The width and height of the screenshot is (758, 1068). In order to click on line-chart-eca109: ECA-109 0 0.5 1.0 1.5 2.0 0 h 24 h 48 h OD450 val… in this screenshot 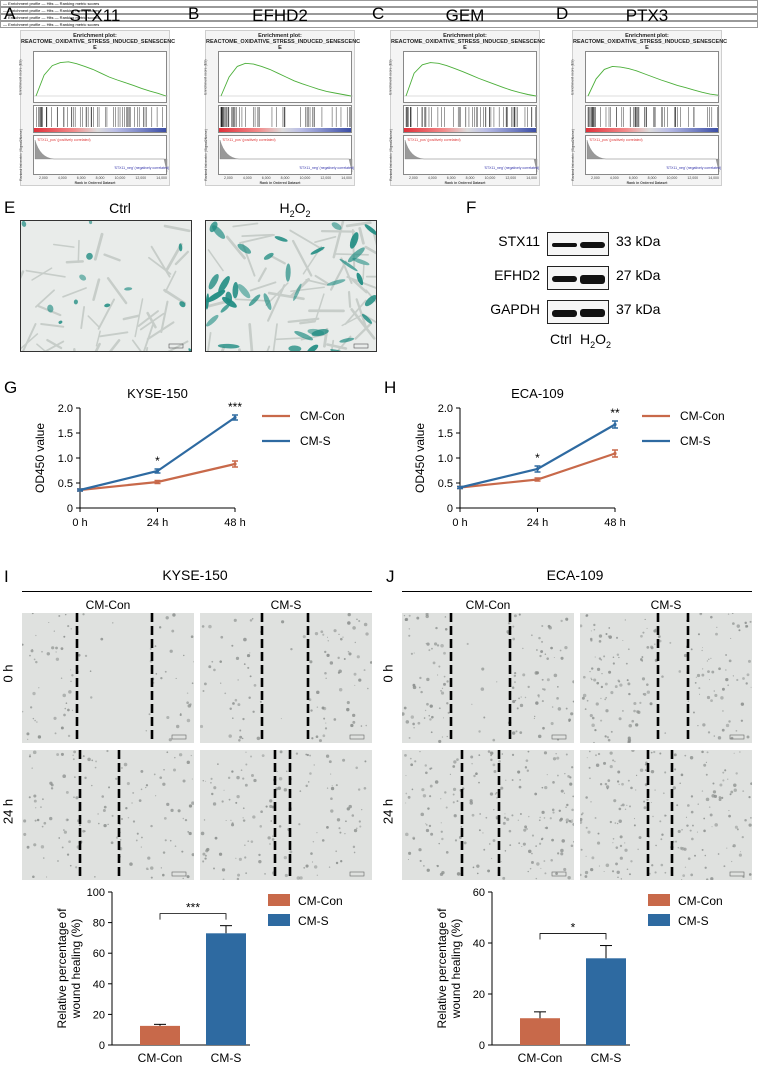, I will do `click(569, 457)`.